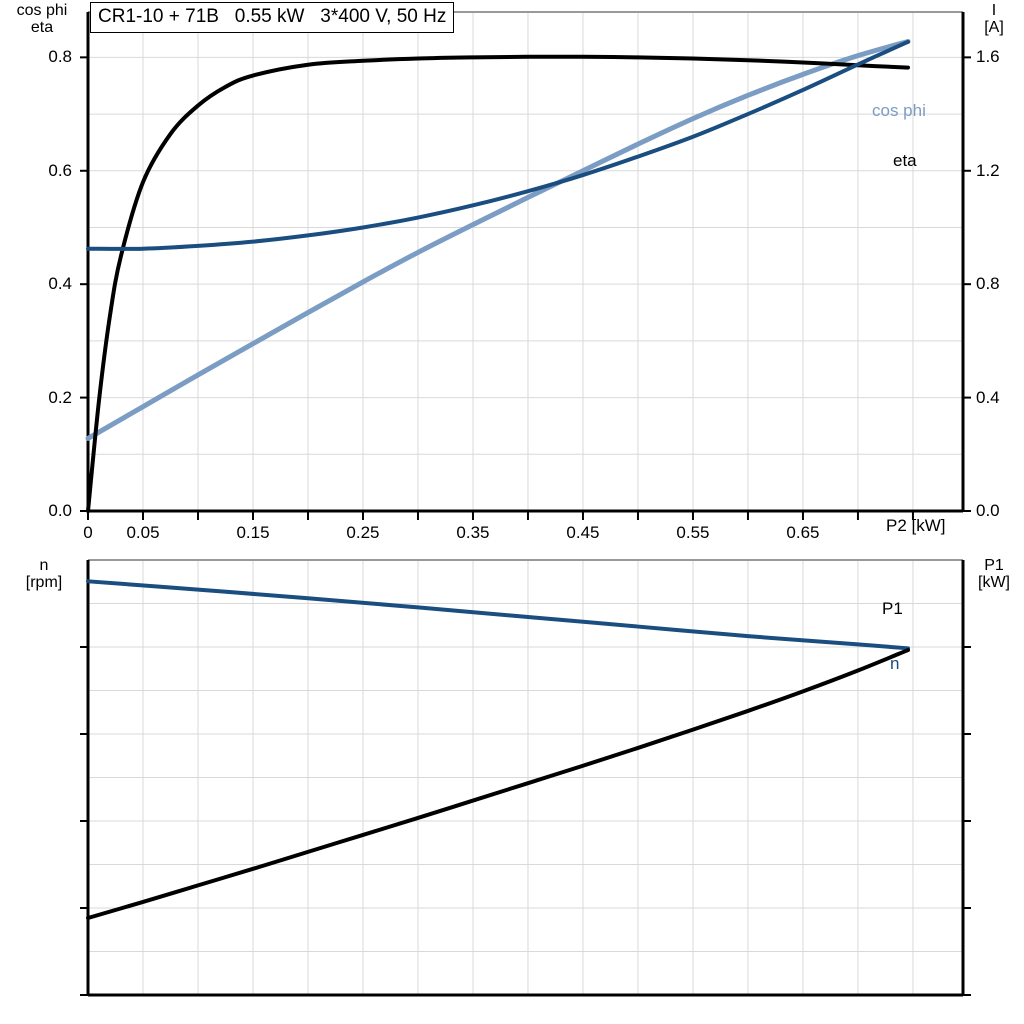  Describe the element at coordinates (253, 532) in the screenshot. I see `tick-label-bottom: 0.15` at that location.